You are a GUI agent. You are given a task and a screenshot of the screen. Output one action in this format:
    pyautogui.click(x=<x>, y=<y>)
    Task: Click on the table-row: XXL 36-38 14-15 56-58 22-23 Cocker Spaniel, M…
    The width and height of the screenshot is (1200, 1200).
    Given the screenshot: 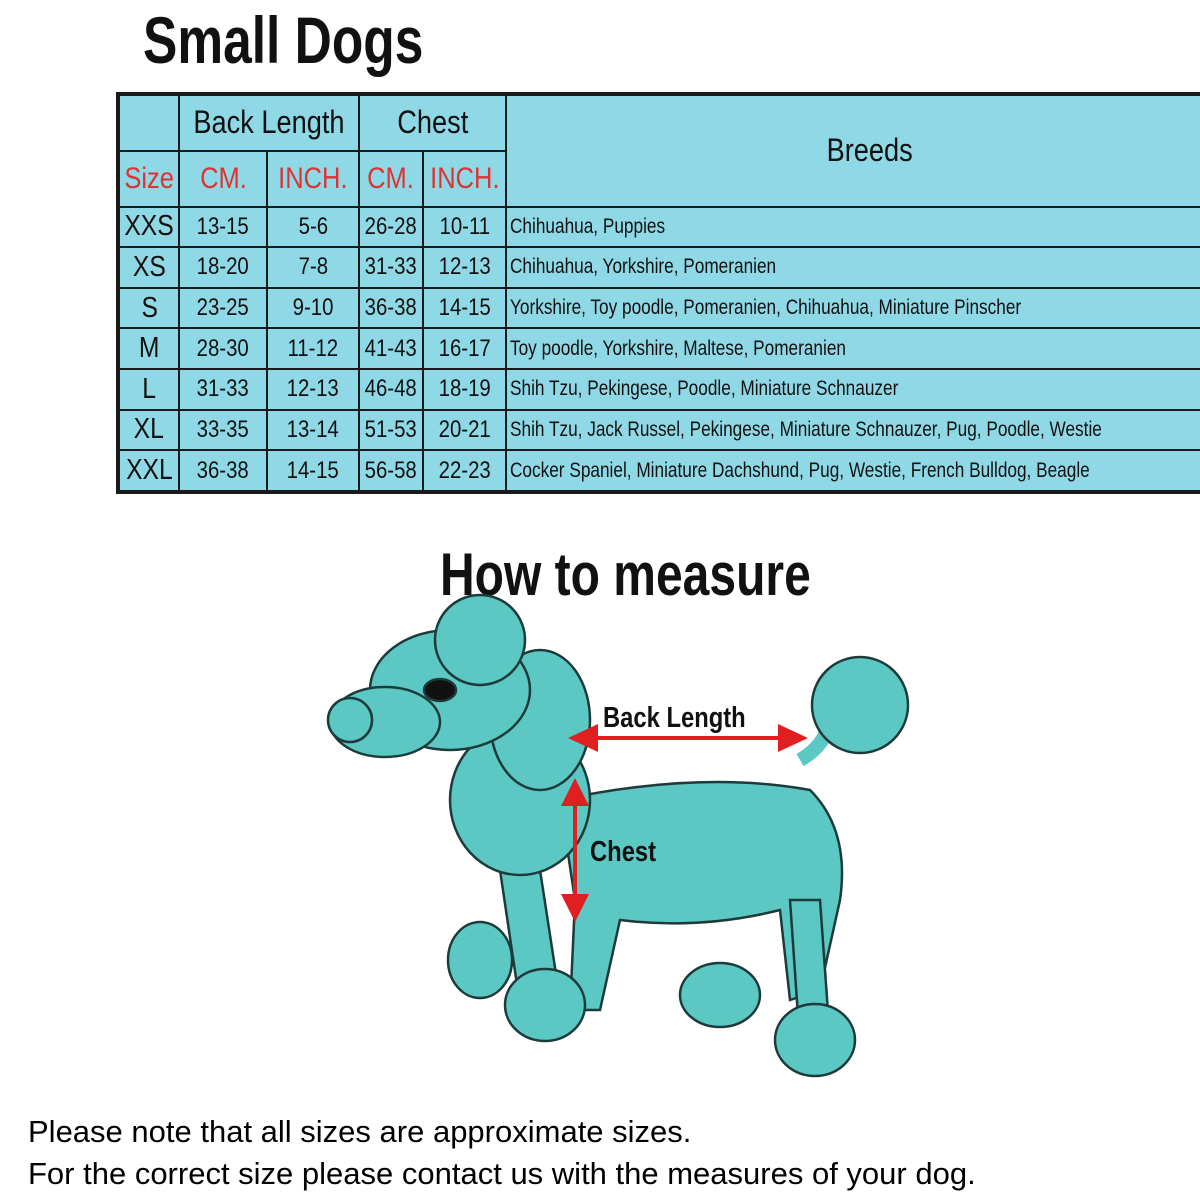 What is the action you would take?
    pyautogui.click(x=658, y=471)
    